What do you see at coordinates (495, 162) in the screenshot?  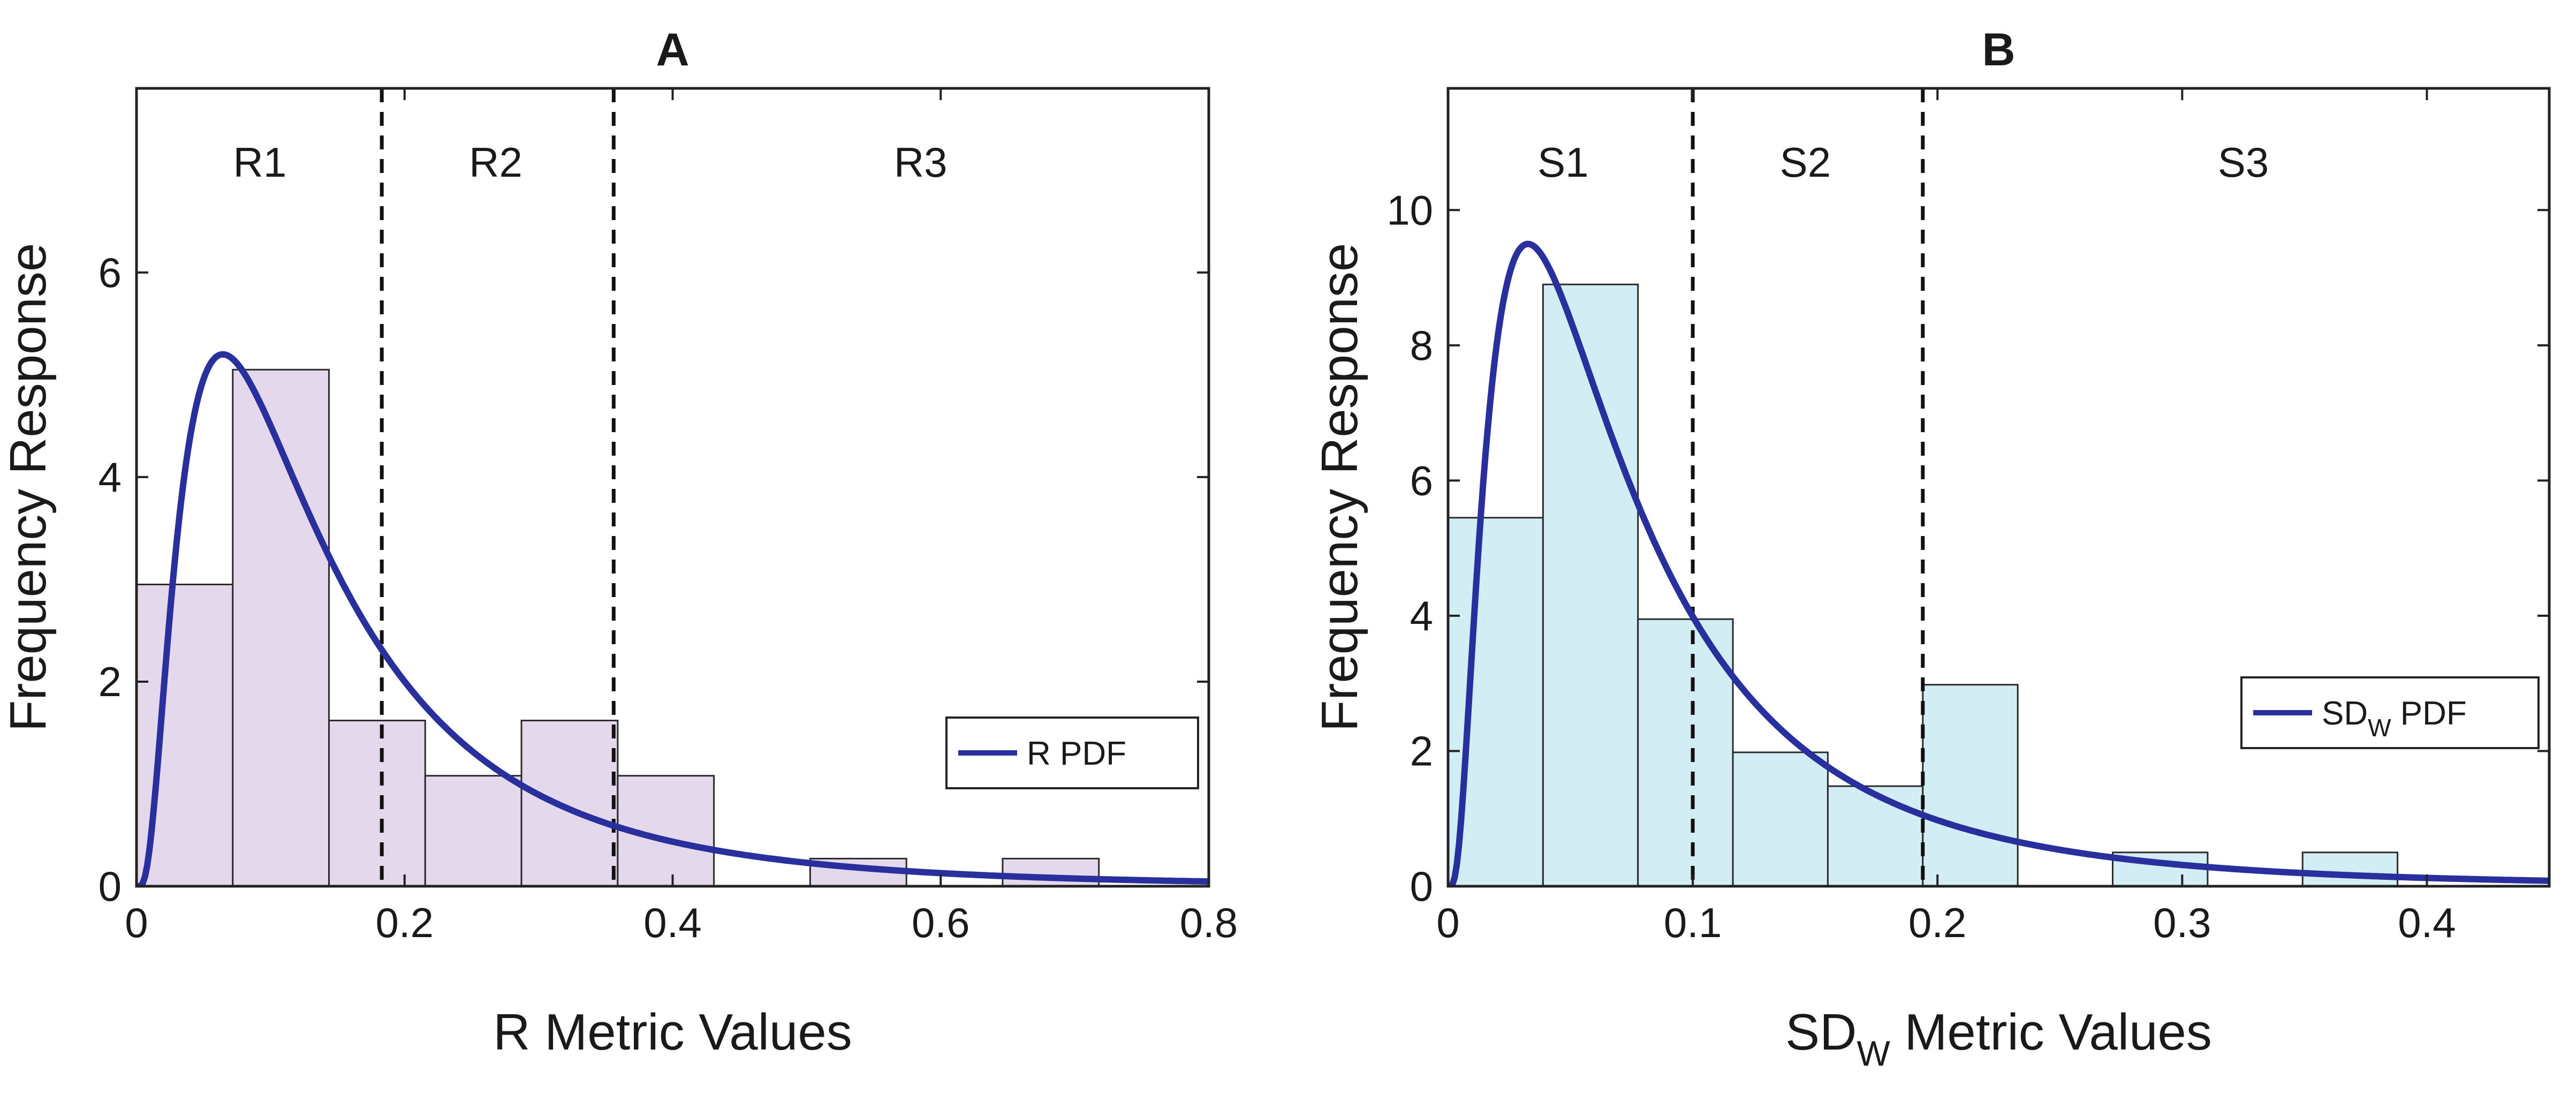 I see `region-label: R2` at bounding box center [495, 162].